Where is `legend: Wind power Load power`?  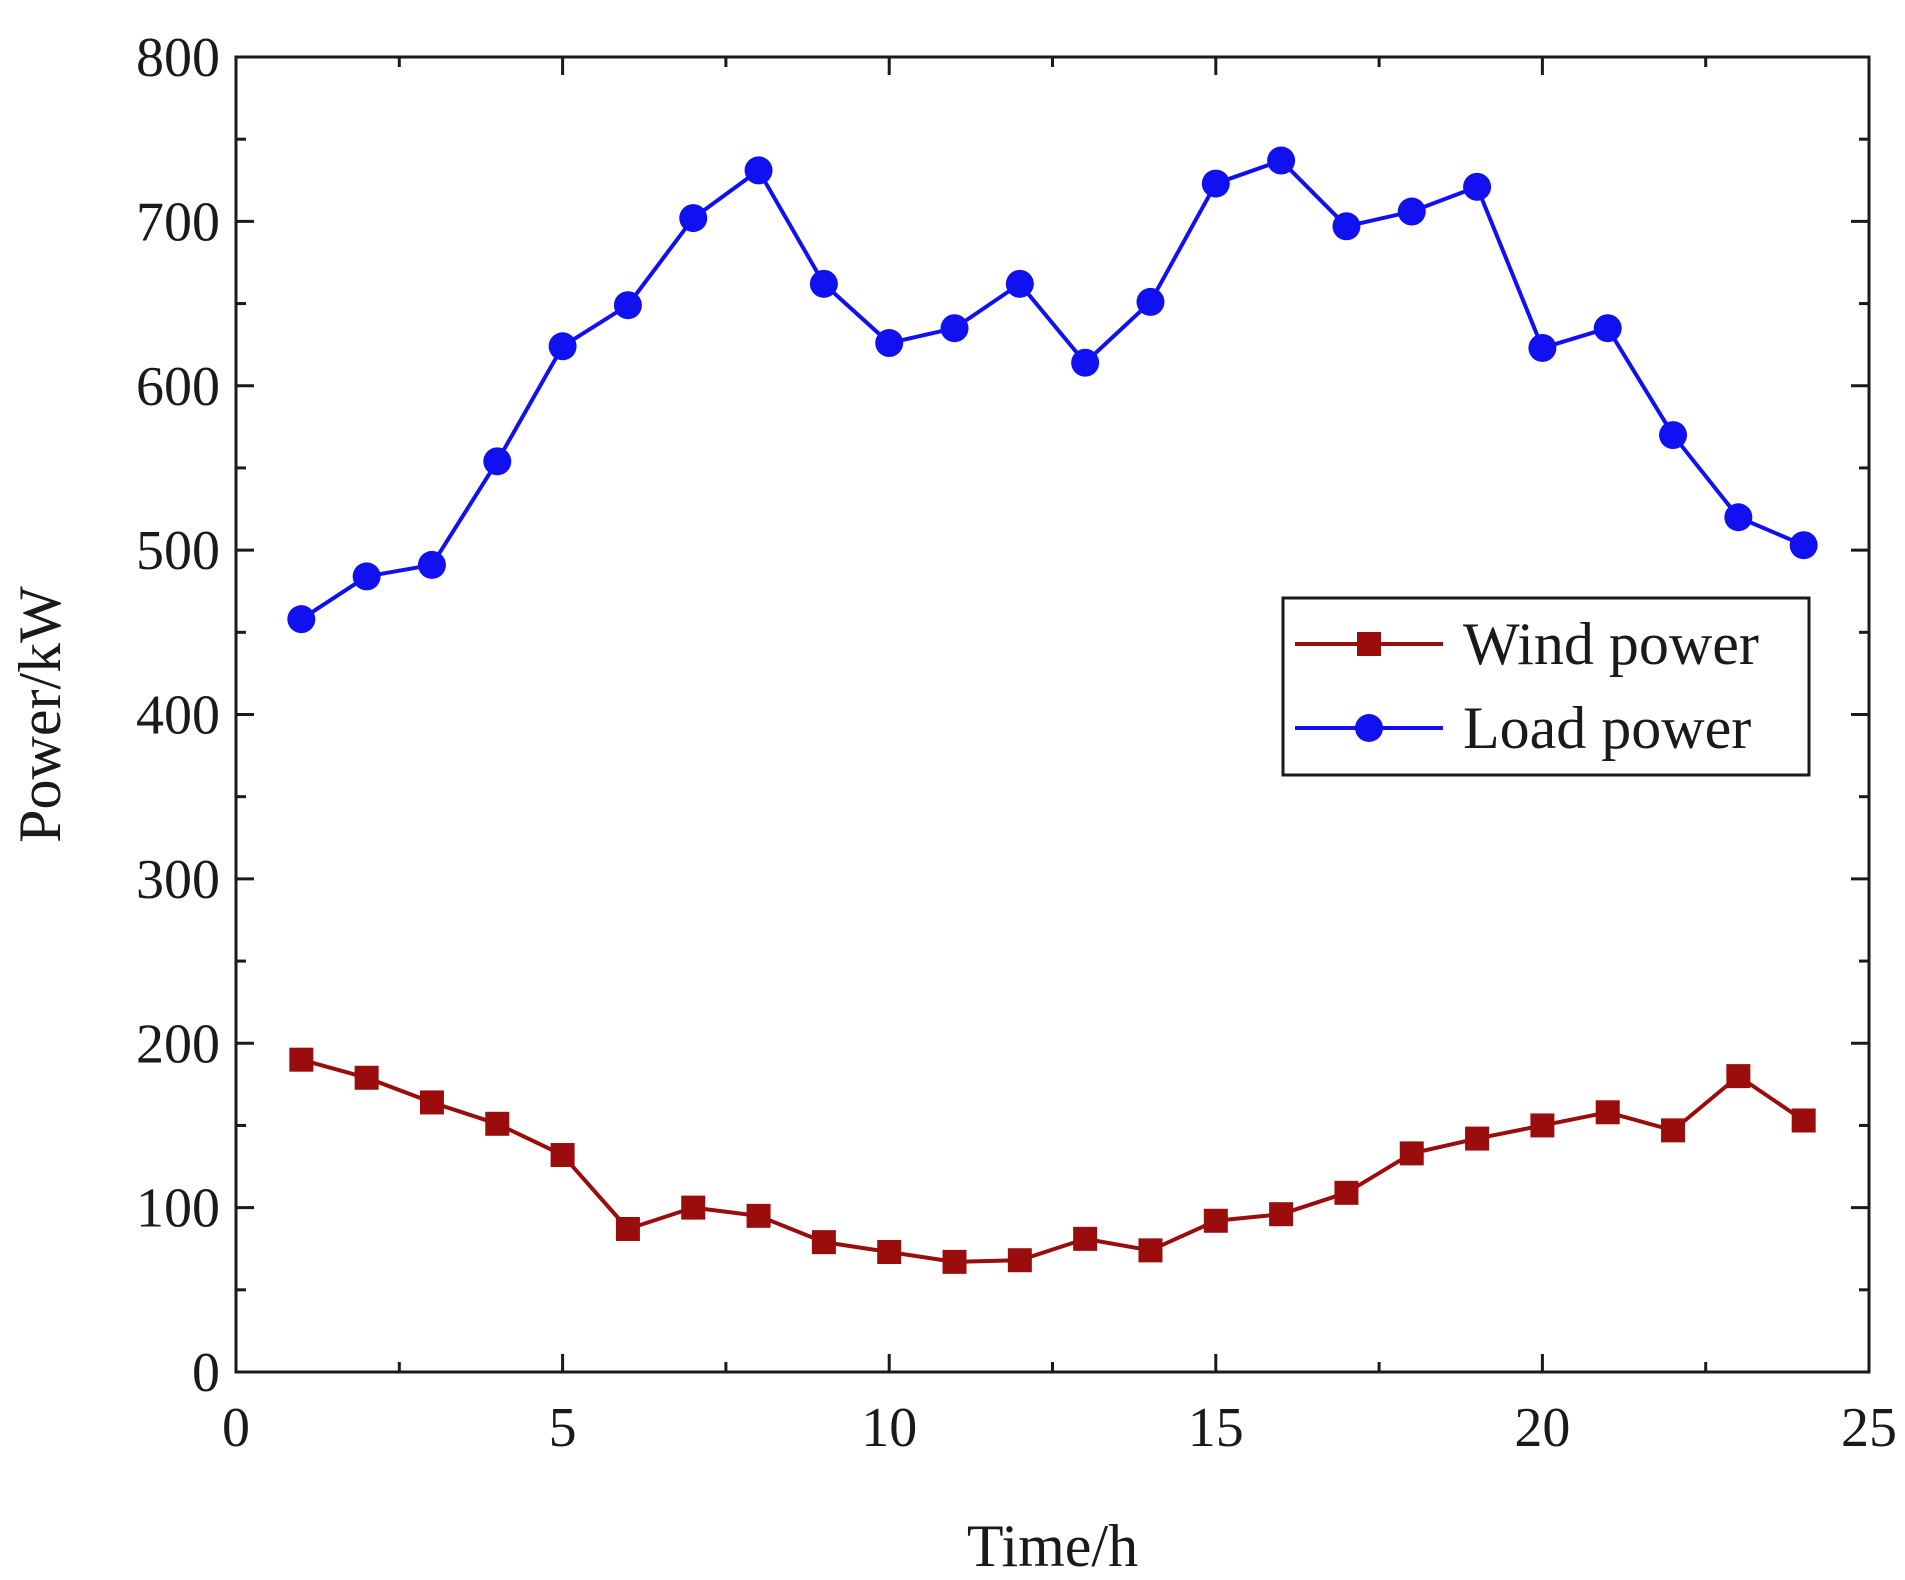 legend: Wind power Load power is located at coordinates (1546, 686).